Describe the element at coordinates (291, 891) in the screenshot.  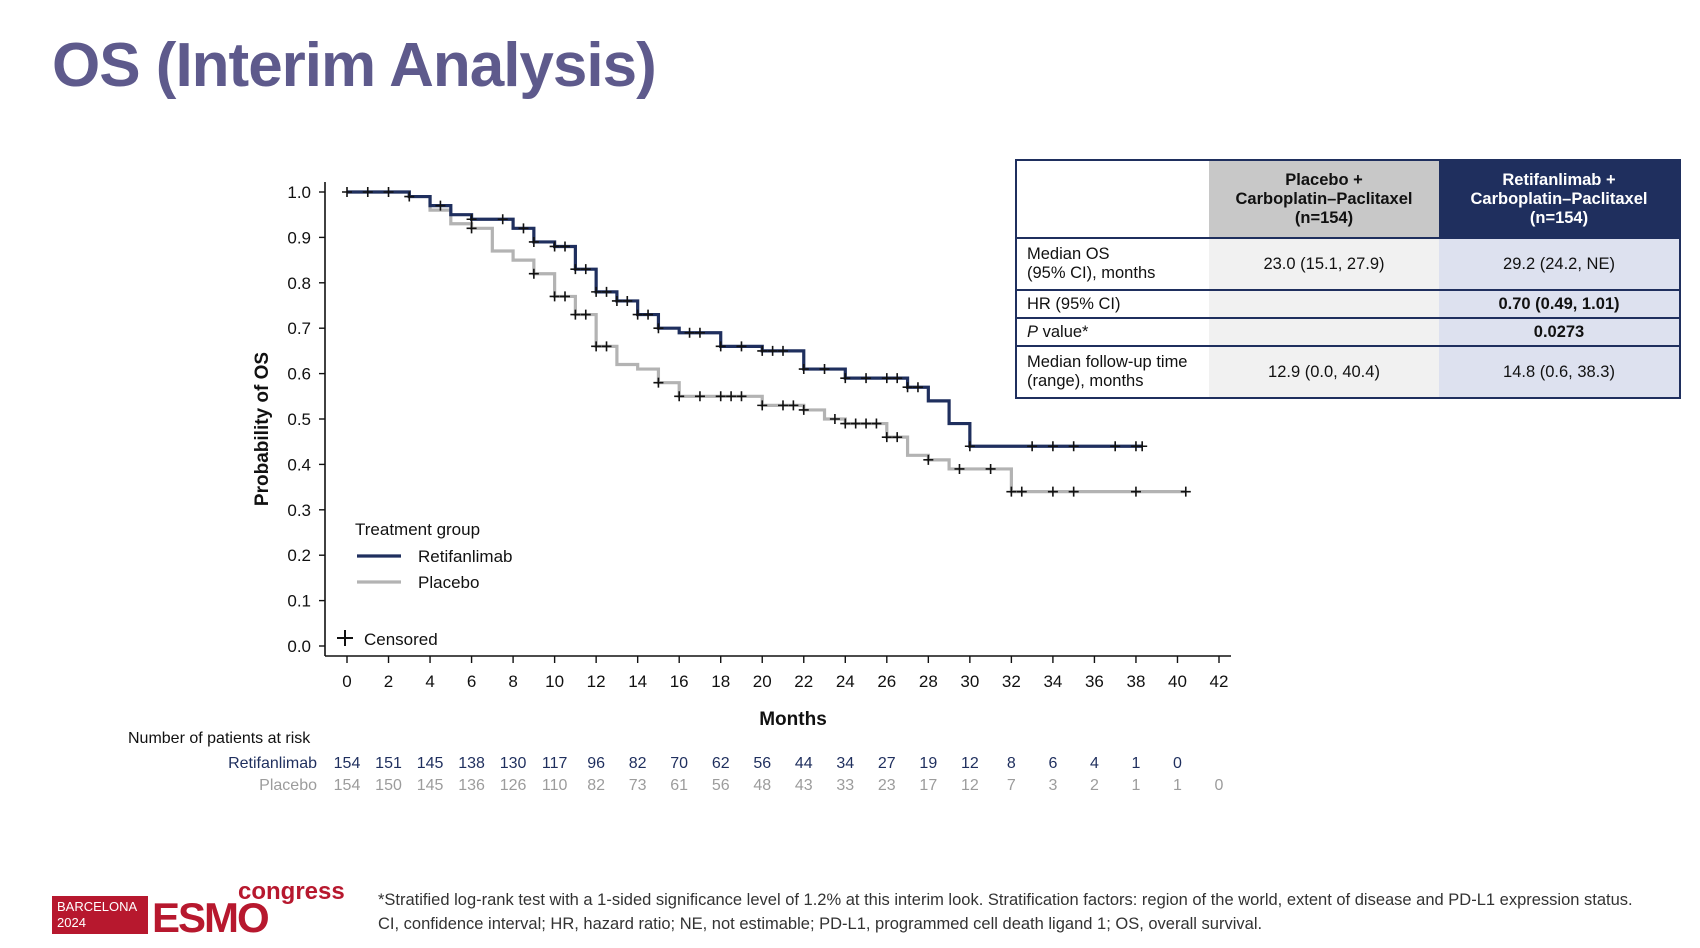
I see `logo-congress: congress` at that location.